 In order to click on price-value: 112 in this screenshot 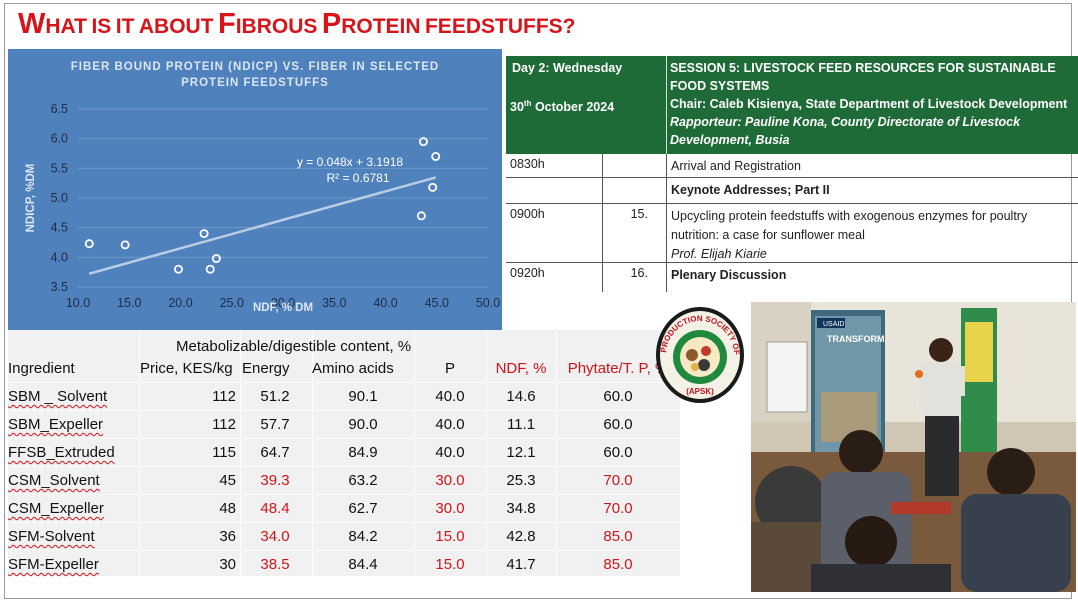, I will do `click(224, 396)`.